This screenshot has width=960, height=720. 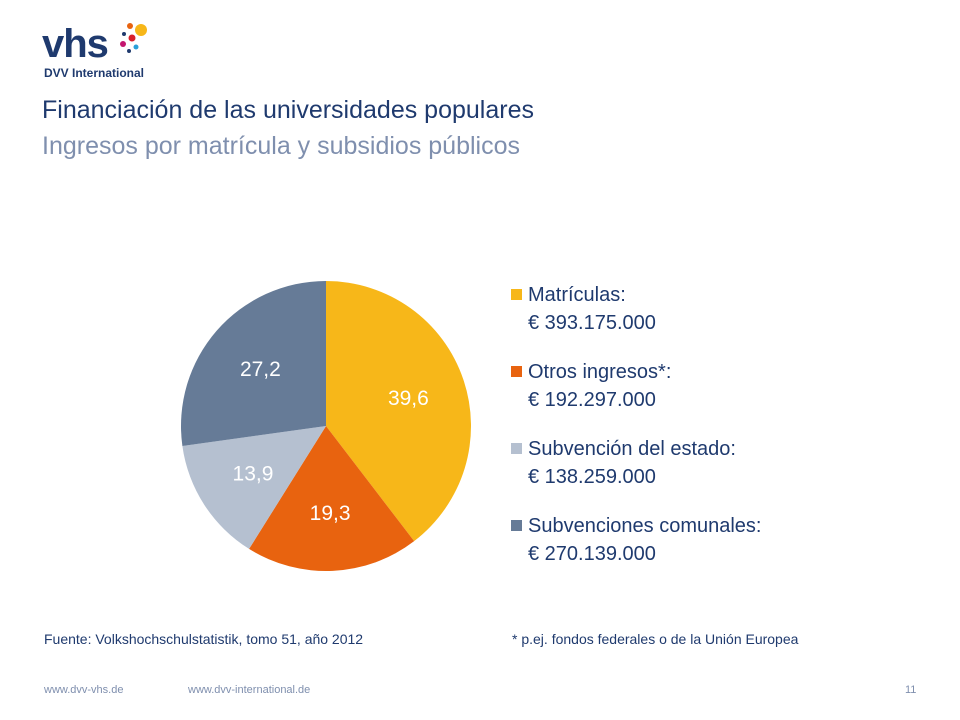 I want to click on legend-label: Matrículas:, so click(x=577, y=295).